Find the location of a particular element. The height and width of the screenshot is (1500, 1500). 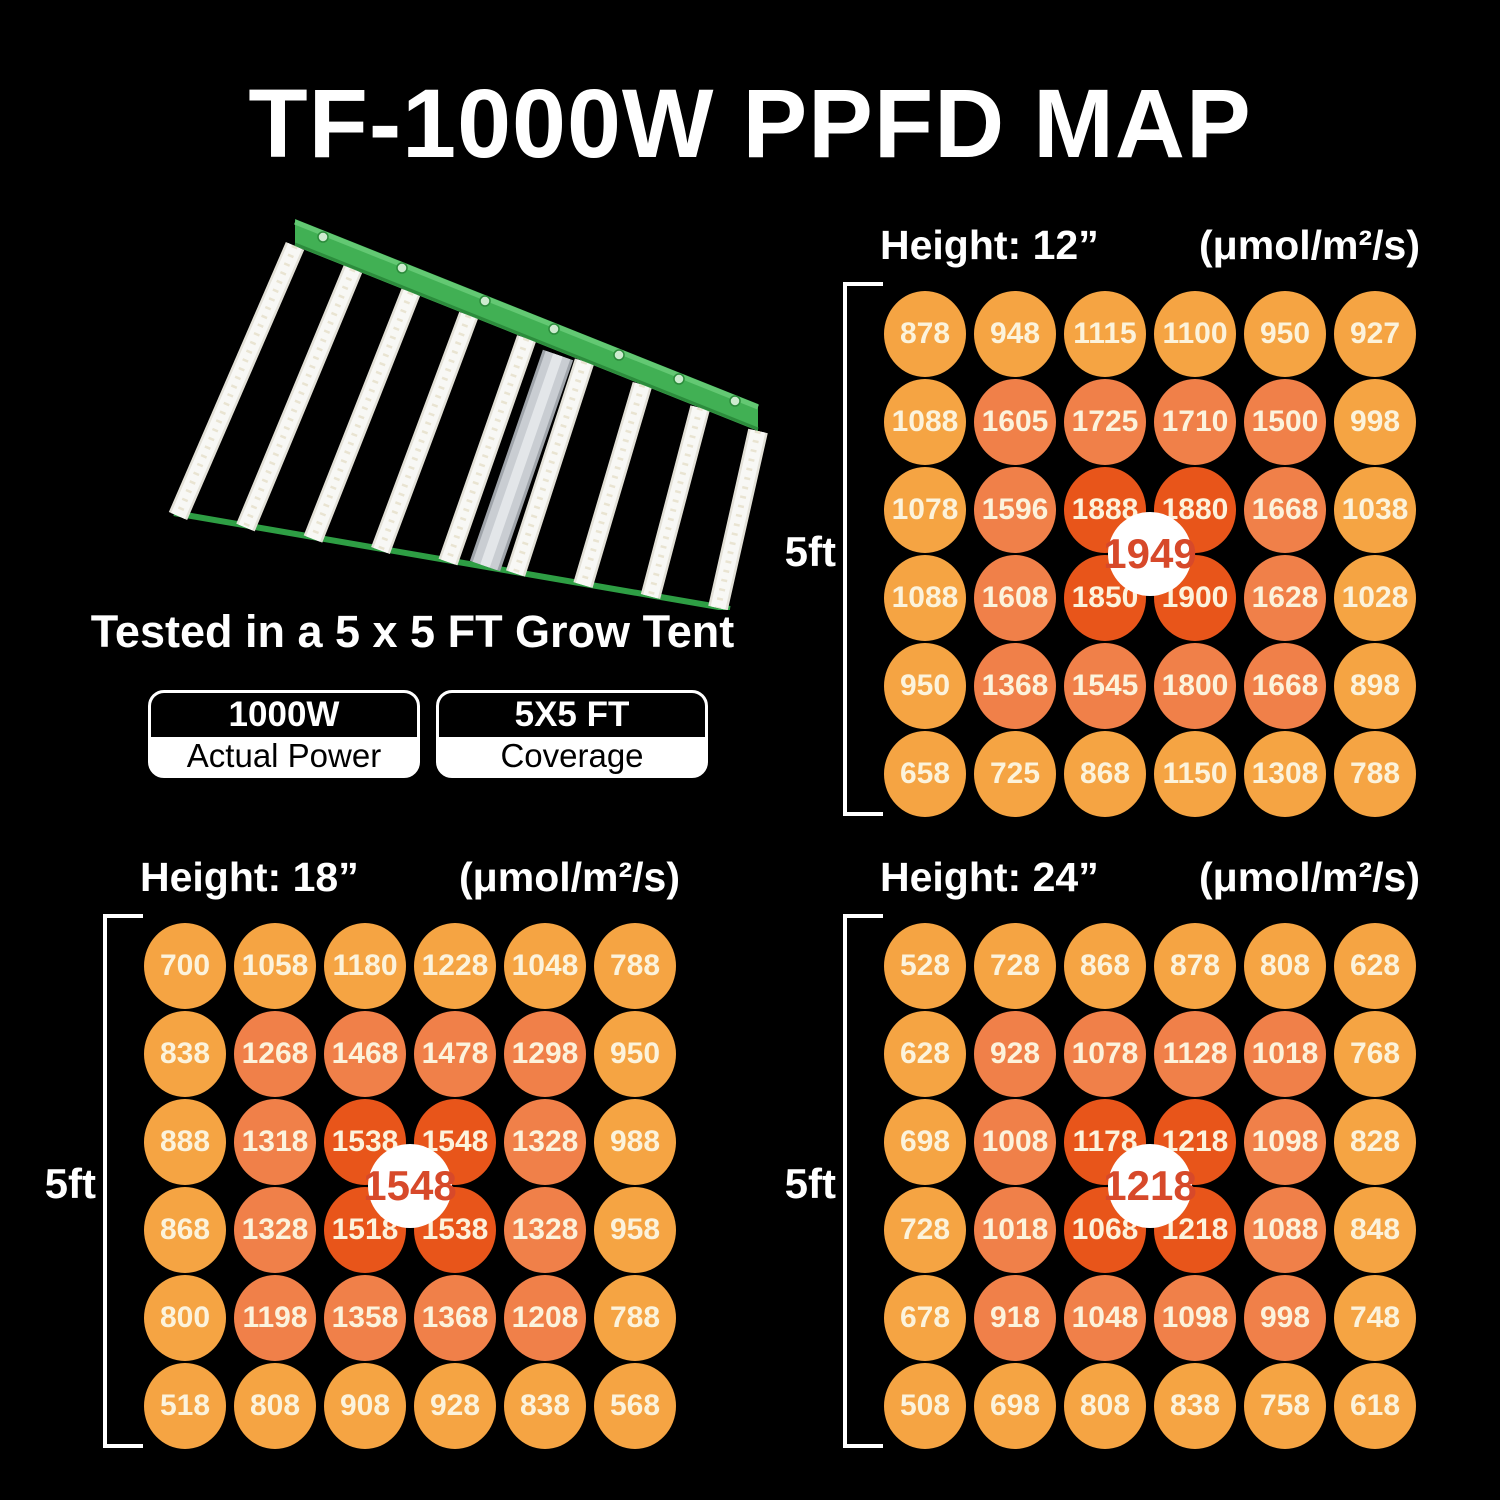

ppfd-cell: 1500 is located at coordinates (1285, 422).